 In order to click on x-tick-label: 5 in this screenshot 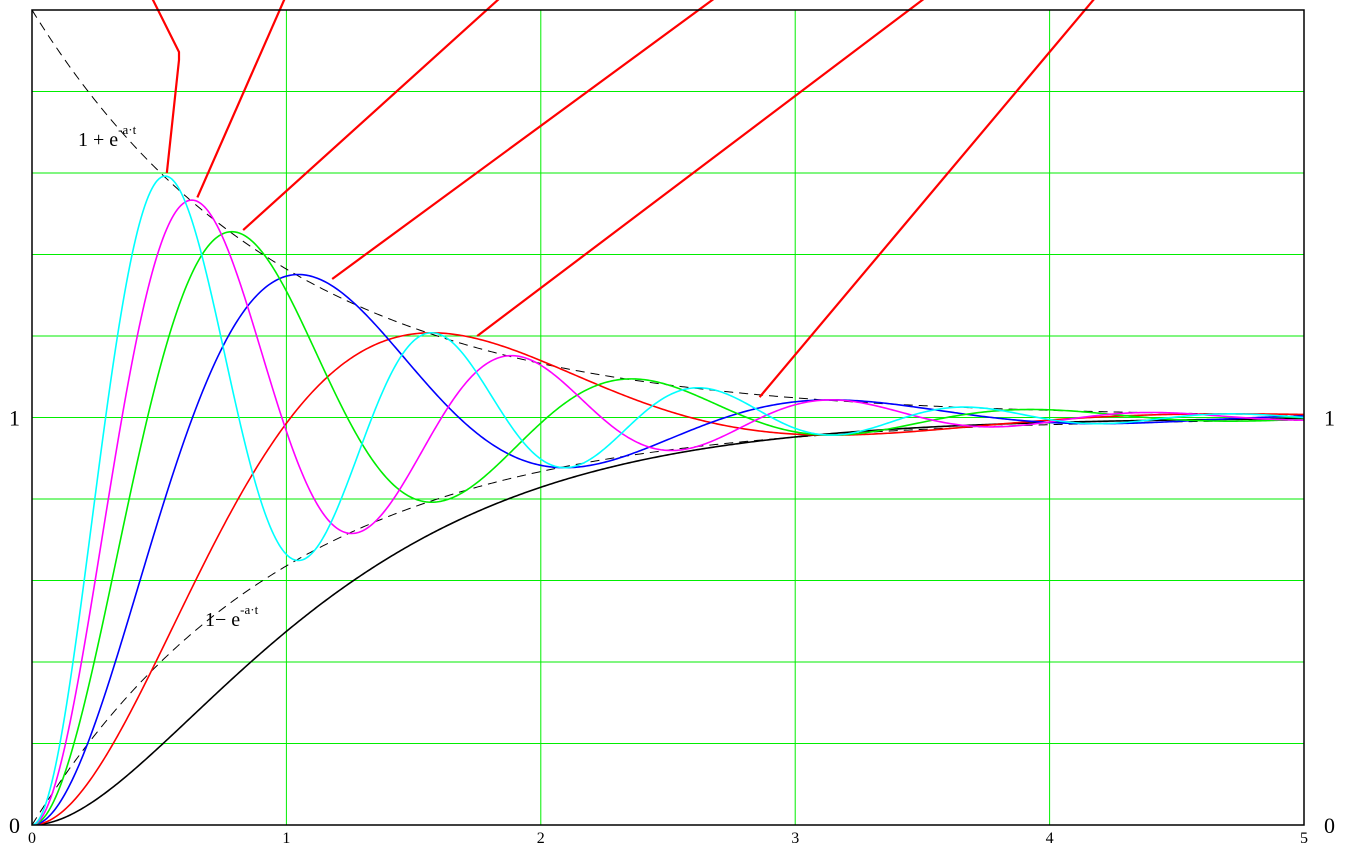, I will do `click(1304, 838)`.